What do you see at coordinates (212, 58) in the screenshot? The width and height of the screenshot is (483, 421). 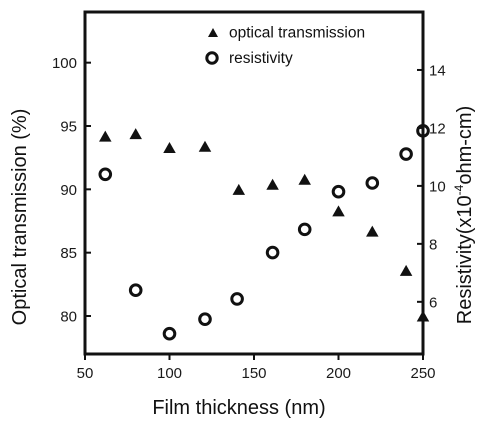 I see `legend-circle-marker` at bounding box center [212, 58].